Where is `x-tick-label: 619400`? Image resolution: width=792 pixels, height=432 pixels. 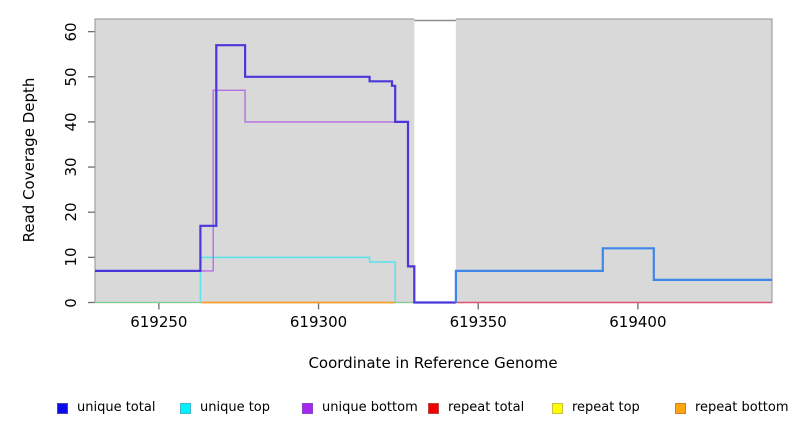
x-tick-label: 619400 is located at coordinates (638, 322).